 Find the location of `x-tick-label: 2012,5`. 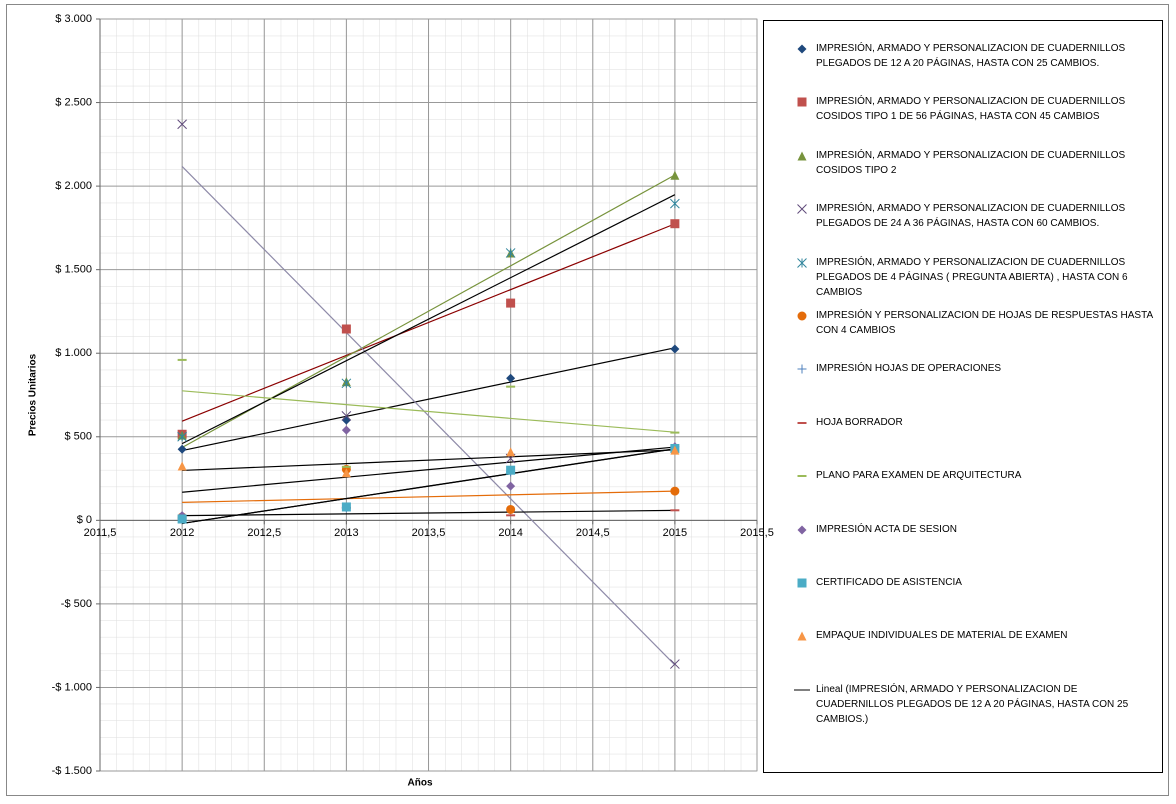

x-tick-label: 2012,5 is located at coordinates (264, 533).